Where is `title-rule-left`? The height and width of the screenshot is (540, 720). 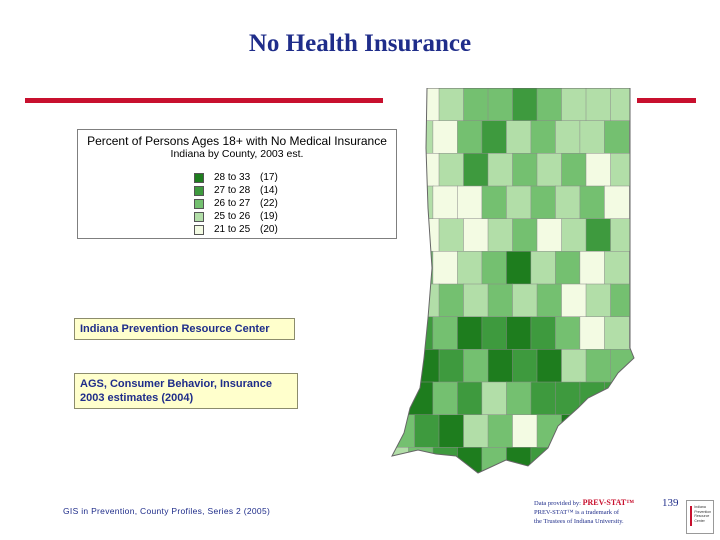
title-rule-left is located at coordinates (204, 100).